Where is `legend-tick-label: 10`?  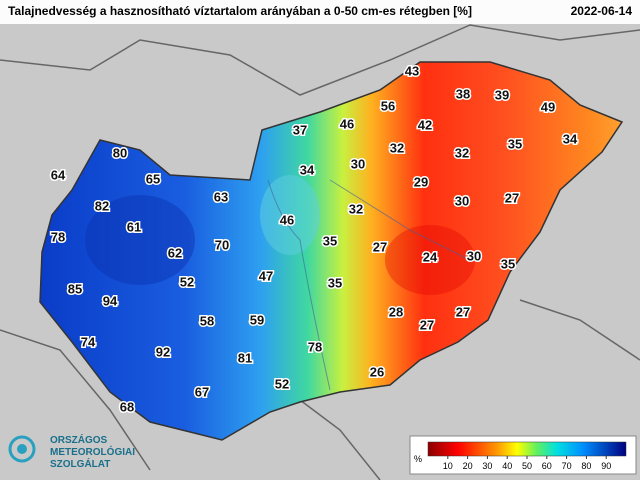
legend-tick-label: 10 is located at coordinates (448, 466).